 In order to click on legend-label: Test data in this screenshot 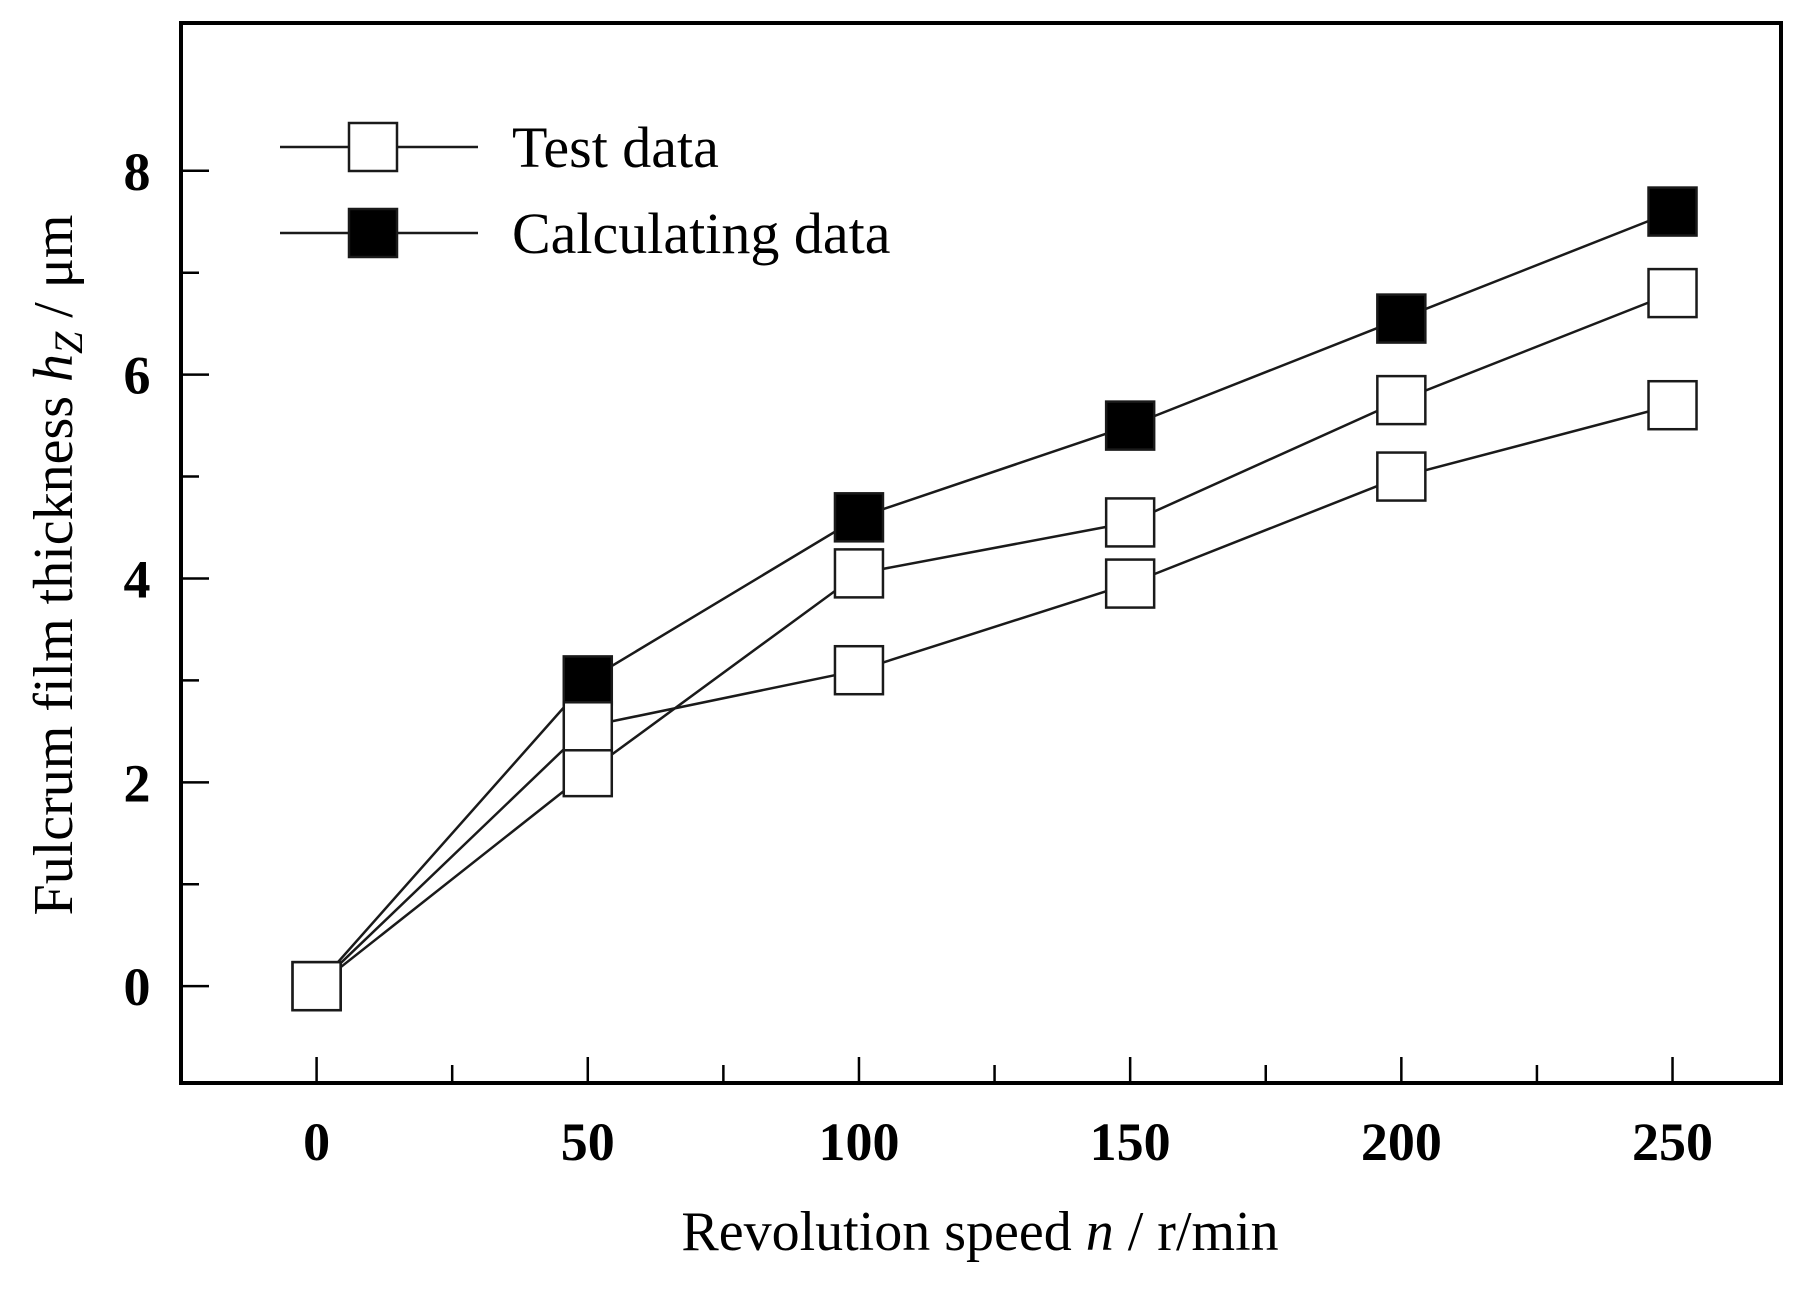, I will do `click(615, 147)`.